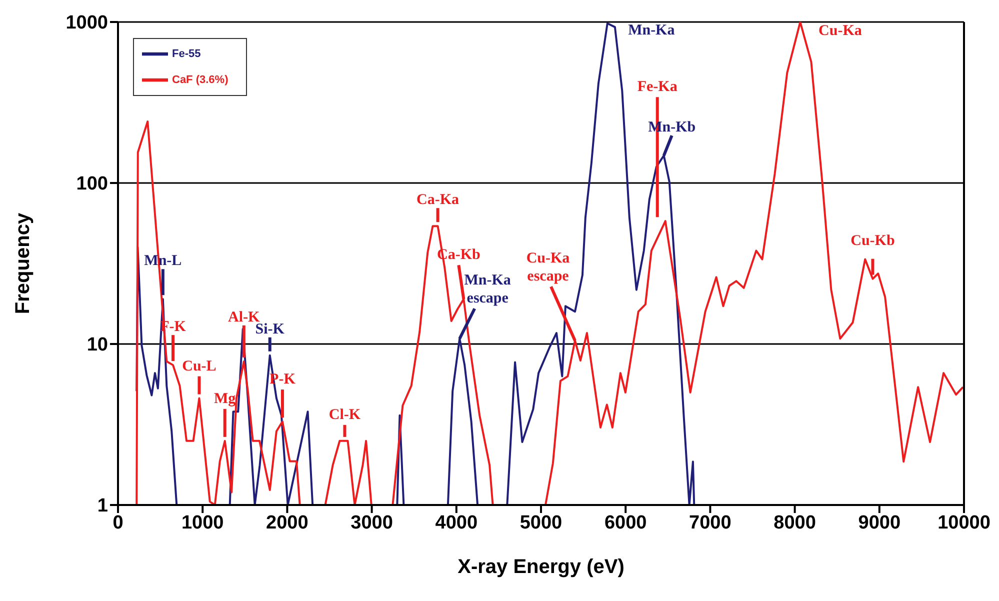 The image size is (999, 601). I want to click on annotation: Cu-Ka escape, so click(548, 267).